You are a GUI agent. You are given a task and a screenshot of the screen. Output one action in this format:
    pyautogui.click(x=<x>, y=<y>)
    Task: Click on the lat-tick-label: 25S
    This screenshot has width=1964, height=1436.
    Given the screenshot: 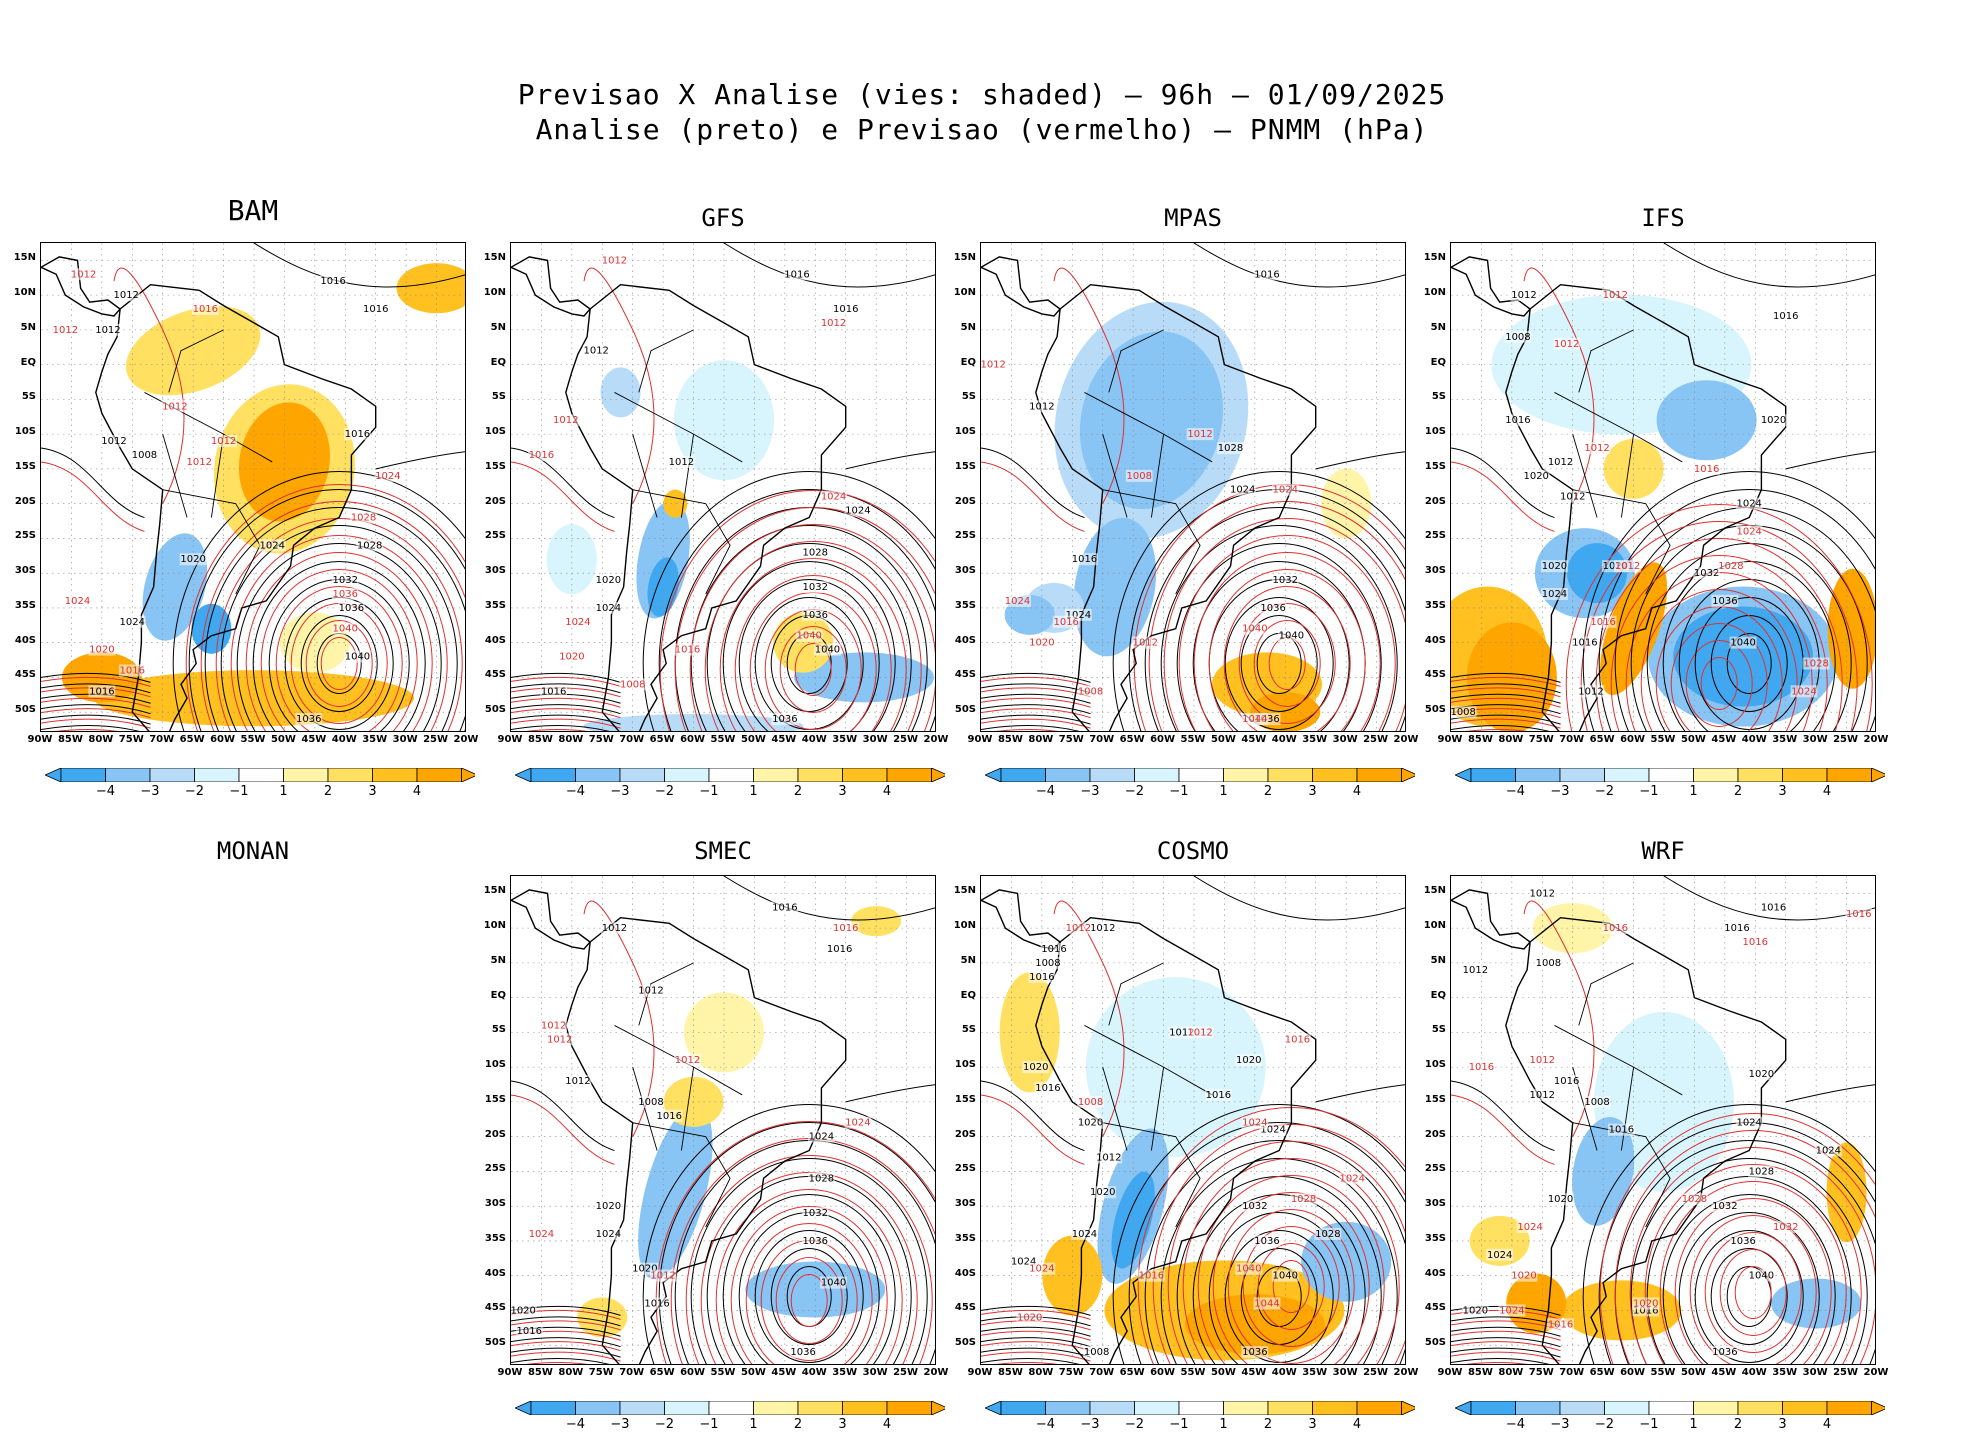 What is the action you would take?
    pyautogui.click(x=965, y=536)
    